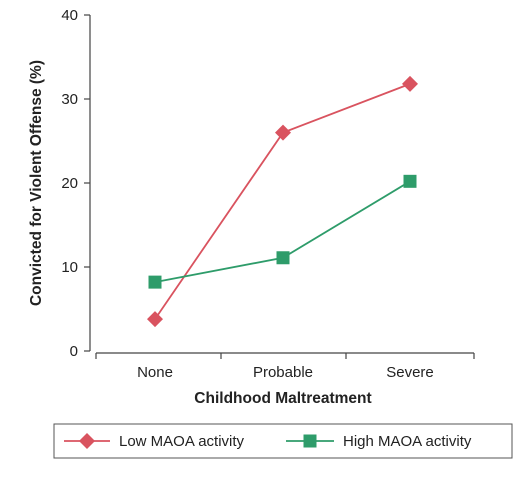 Image resolution: width=527 pixels, height=482 pixels. I want to click on y-axis-title: Convicted for Violent Offense (%), so click(36, 183).